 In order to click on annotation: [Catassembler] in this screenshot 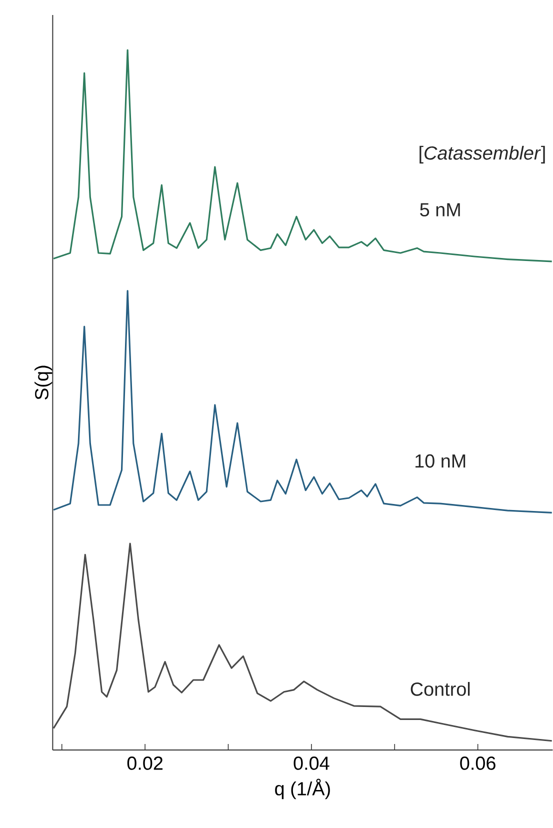, I will do `click(482, 155)`.